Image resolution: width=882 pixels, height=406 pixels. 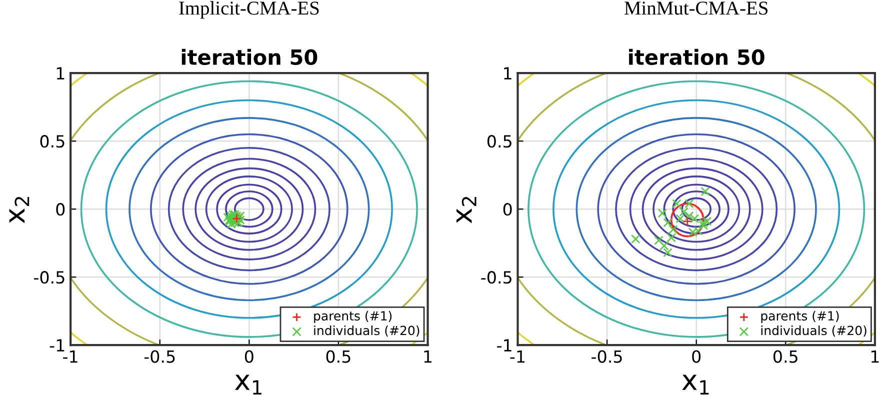 I want to click on chart-title: Implicit-CMA-ES, so click(x=249, y=10).